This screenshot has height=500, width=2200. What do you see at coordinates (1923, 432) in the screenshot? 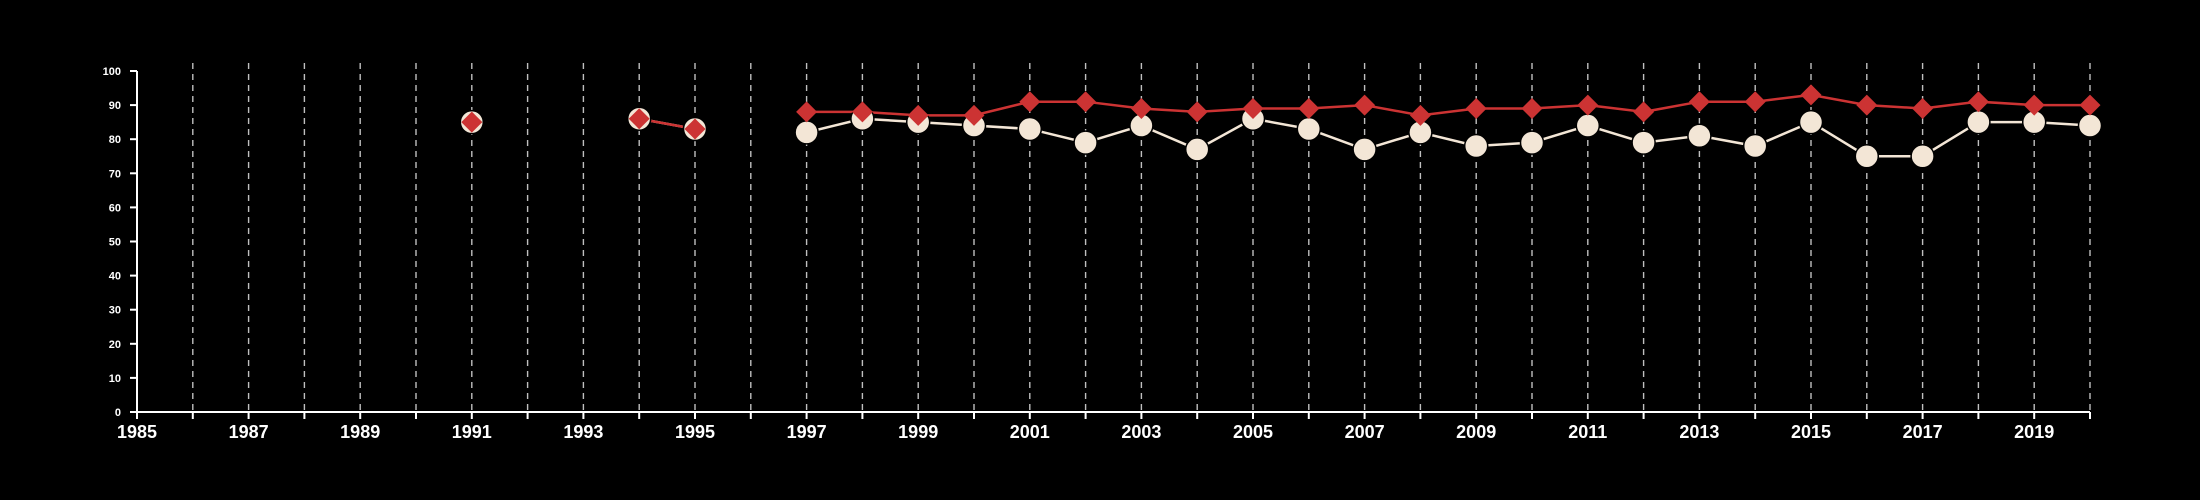
I see `x-tick-label: 2017` at bounding box center [1923, 432].